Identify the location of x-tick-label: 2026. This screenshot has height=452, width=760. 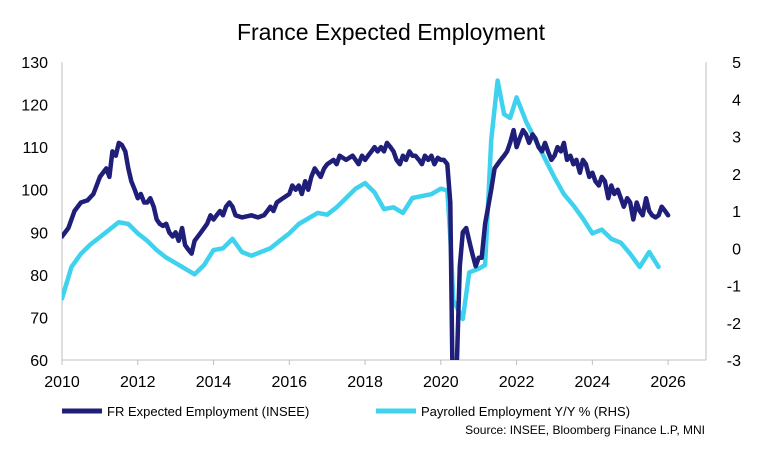
(668, 382).